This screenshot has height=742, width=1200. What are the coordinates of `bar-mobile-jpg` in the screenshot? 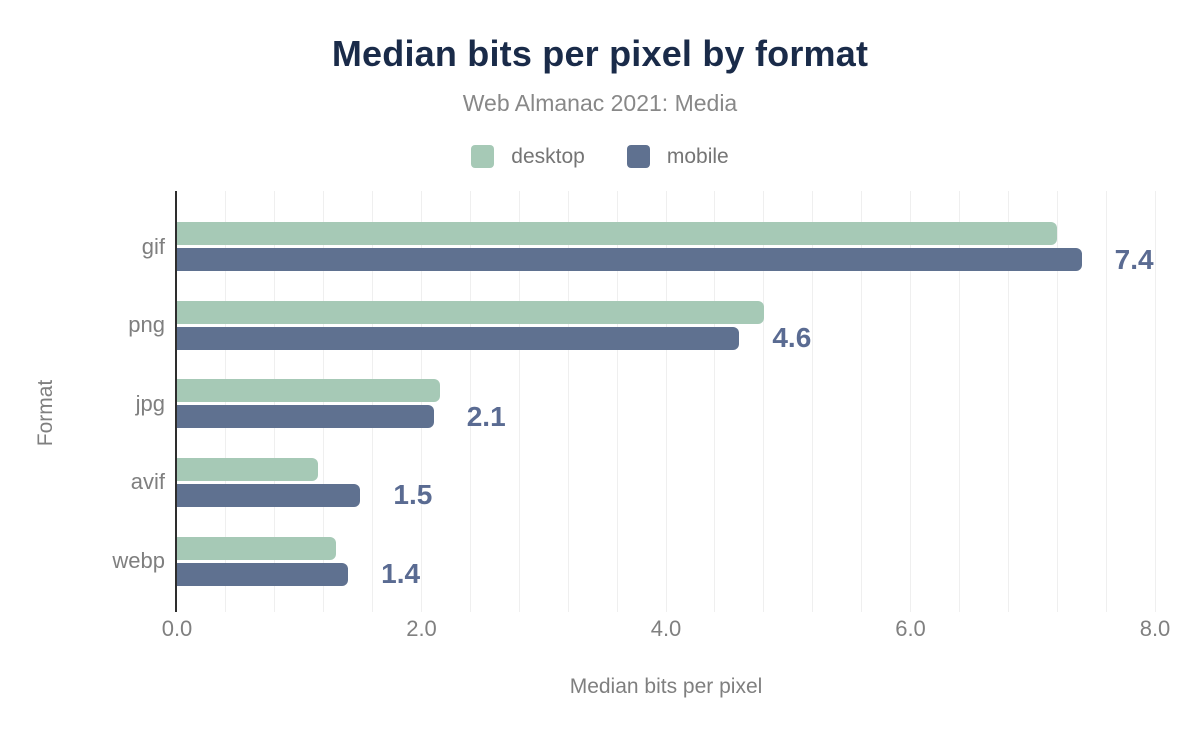 It's located at (305, 417).